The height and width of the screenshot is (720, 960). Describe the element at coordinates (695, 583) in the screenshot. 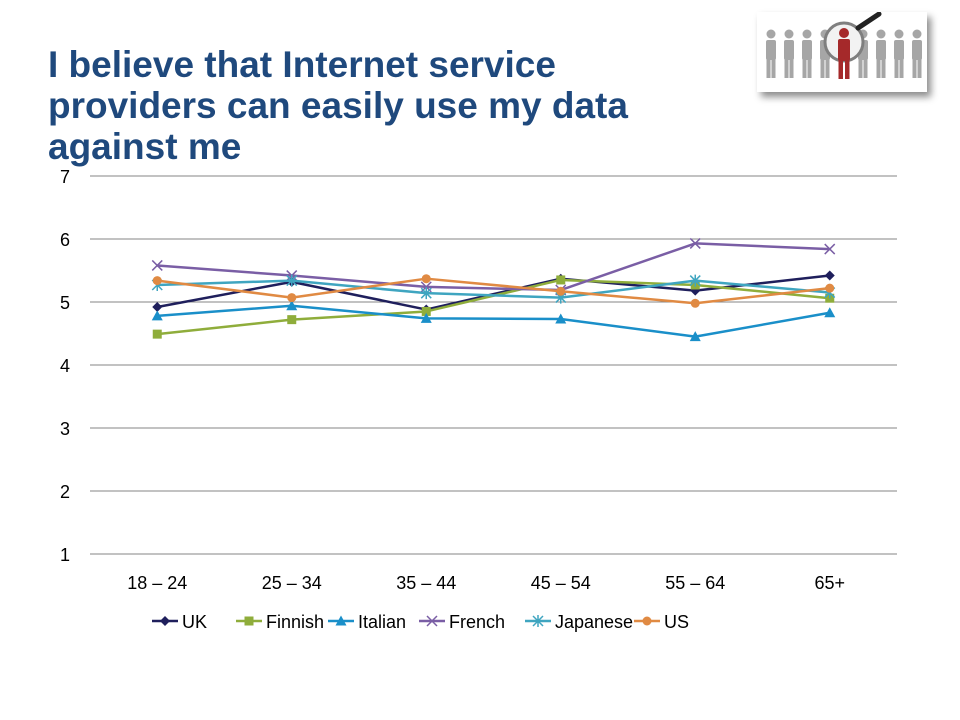

I see `x-tick-label: 55 – 64` at that location.